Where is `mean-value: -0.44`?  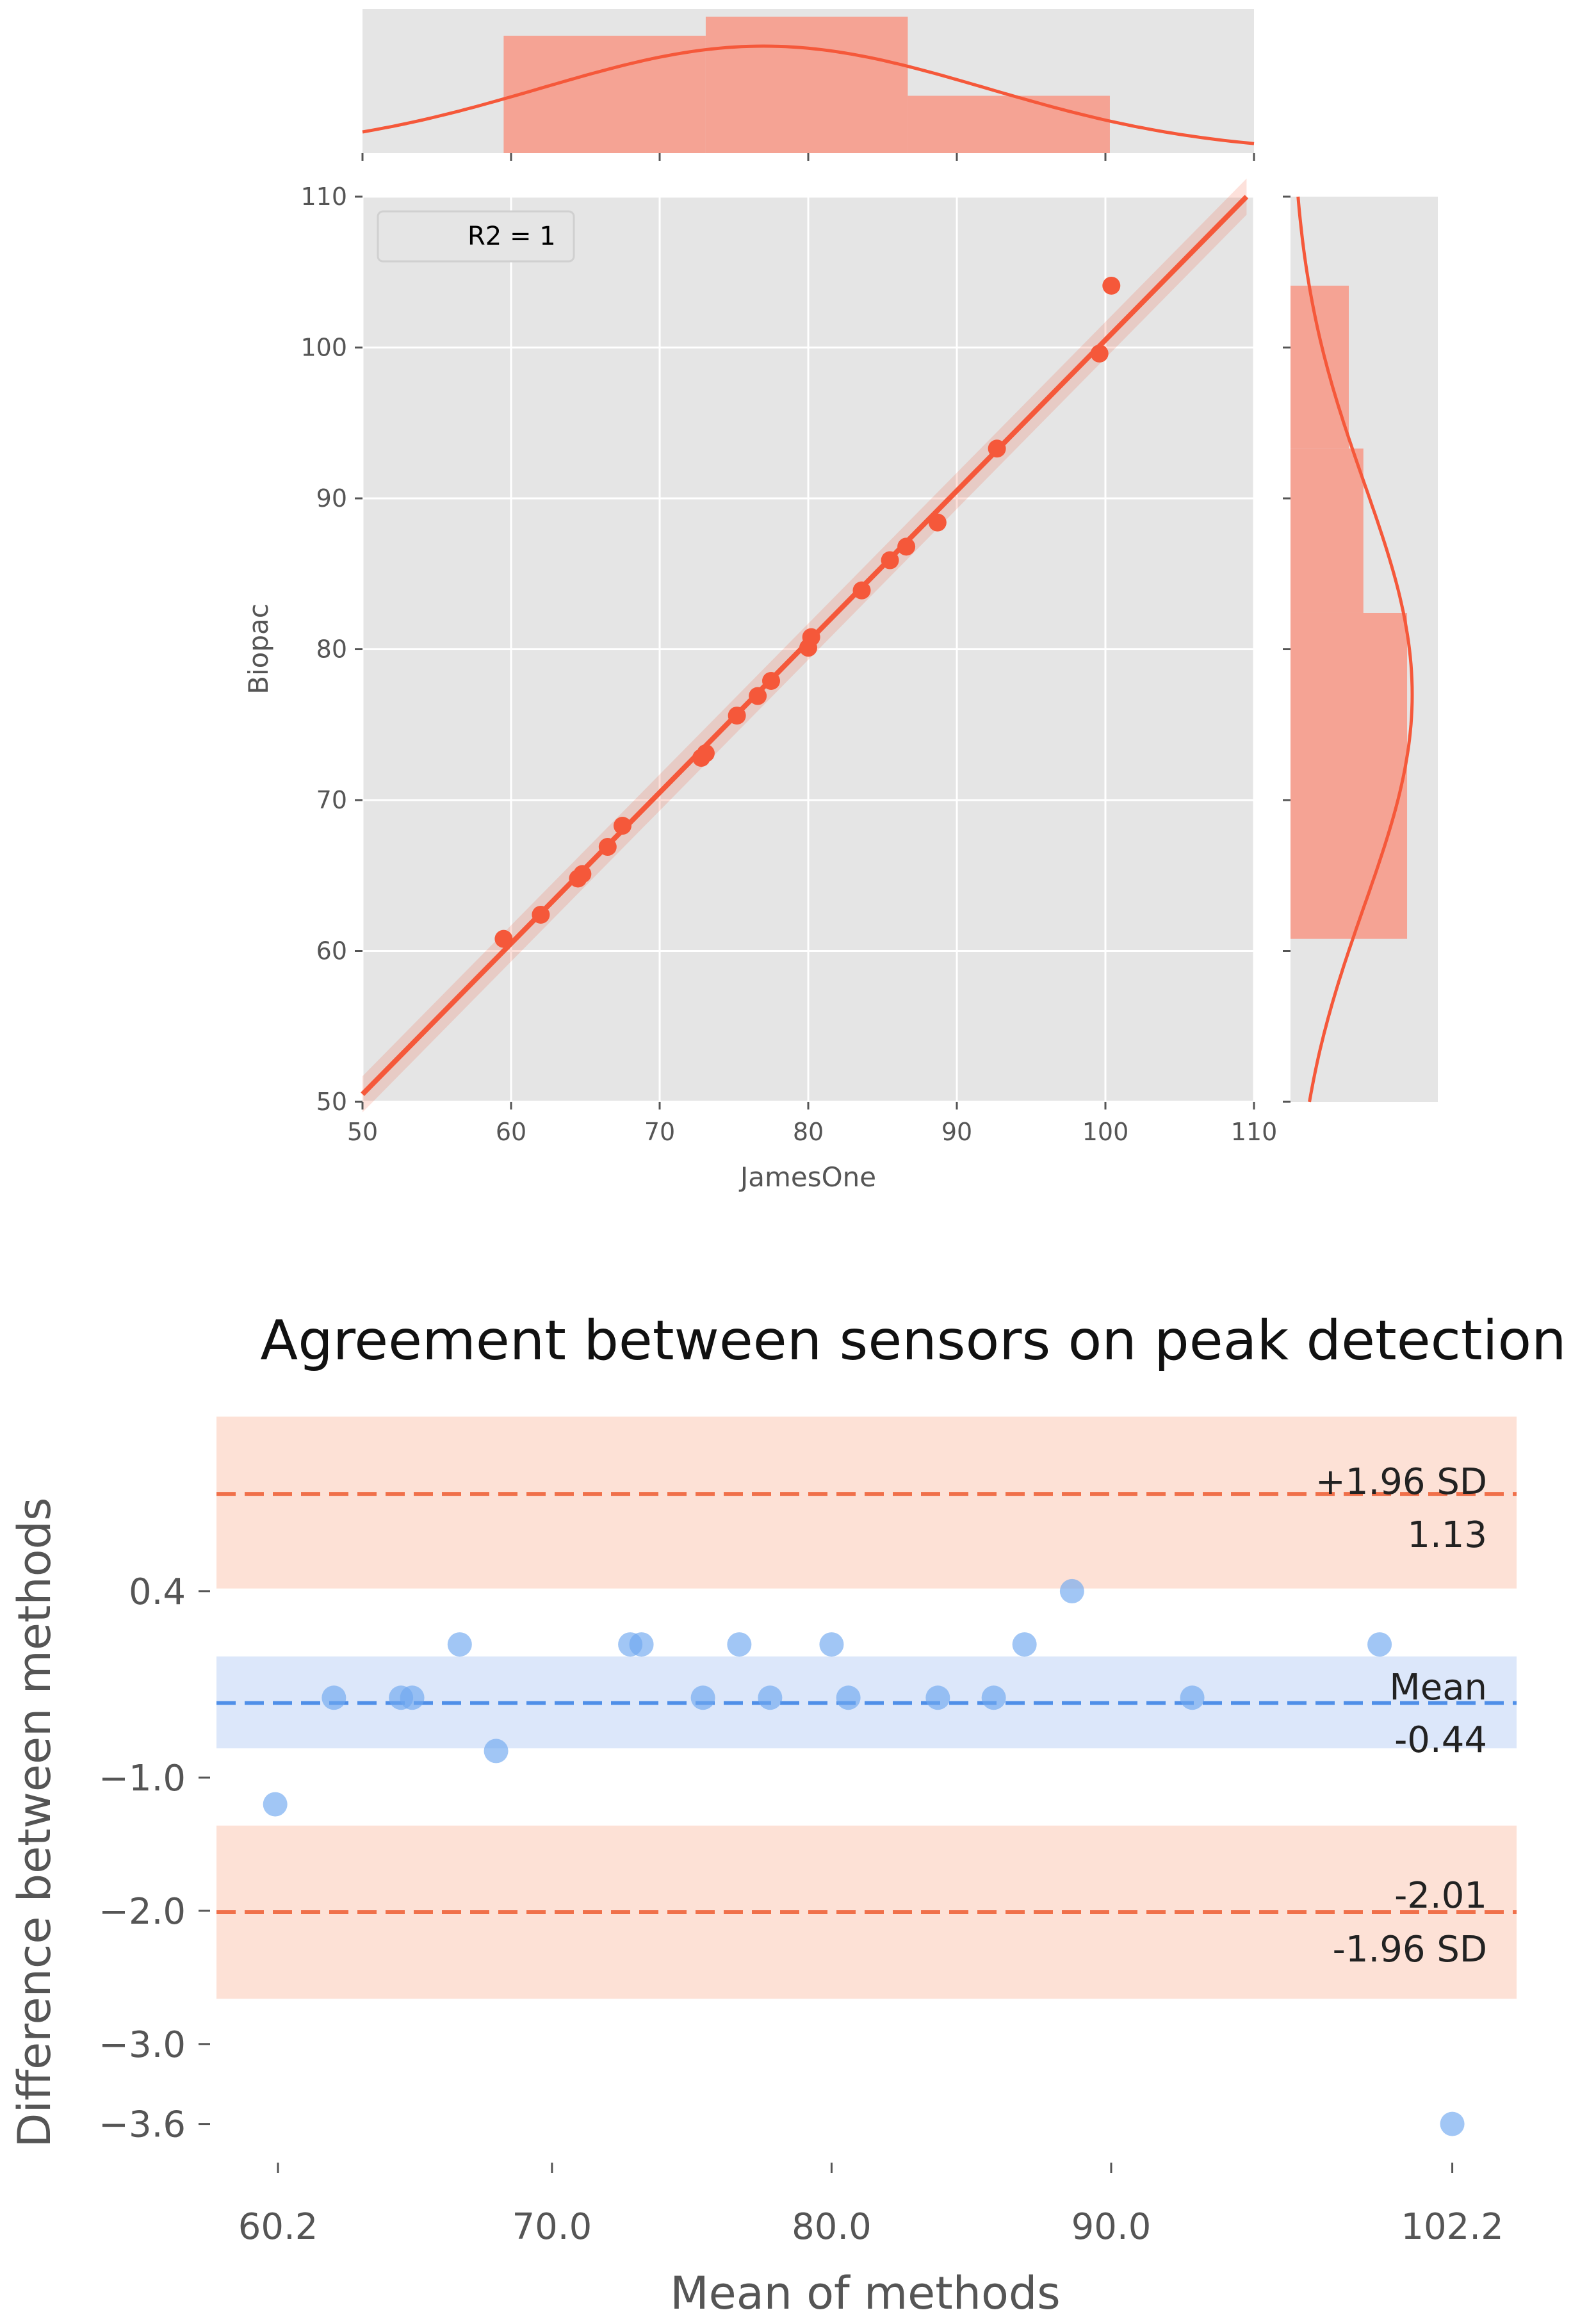
mean-value: -0.44 is located at coordinates (1440, 1740).